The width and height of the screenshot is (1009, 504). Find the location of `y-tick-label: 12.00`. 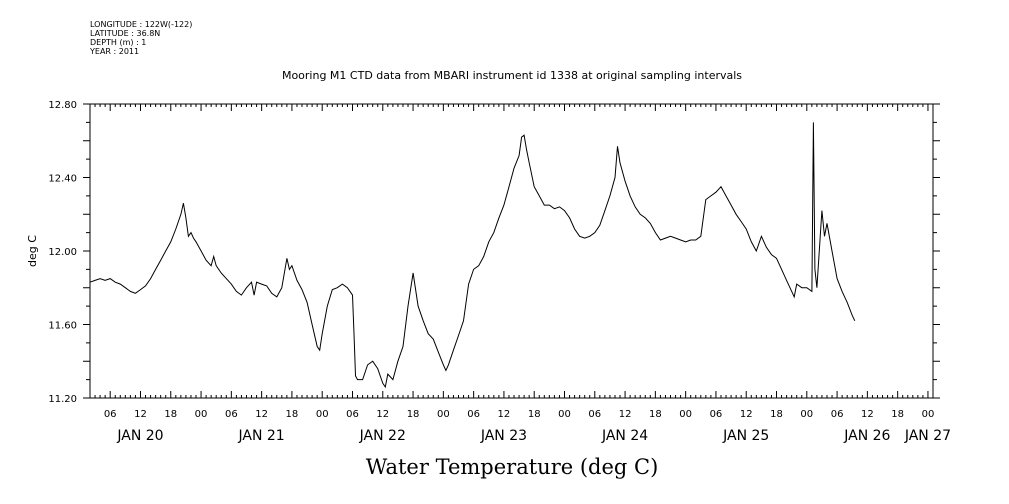

y-tick-label: 12.00 is located at coordinates (62, 252).